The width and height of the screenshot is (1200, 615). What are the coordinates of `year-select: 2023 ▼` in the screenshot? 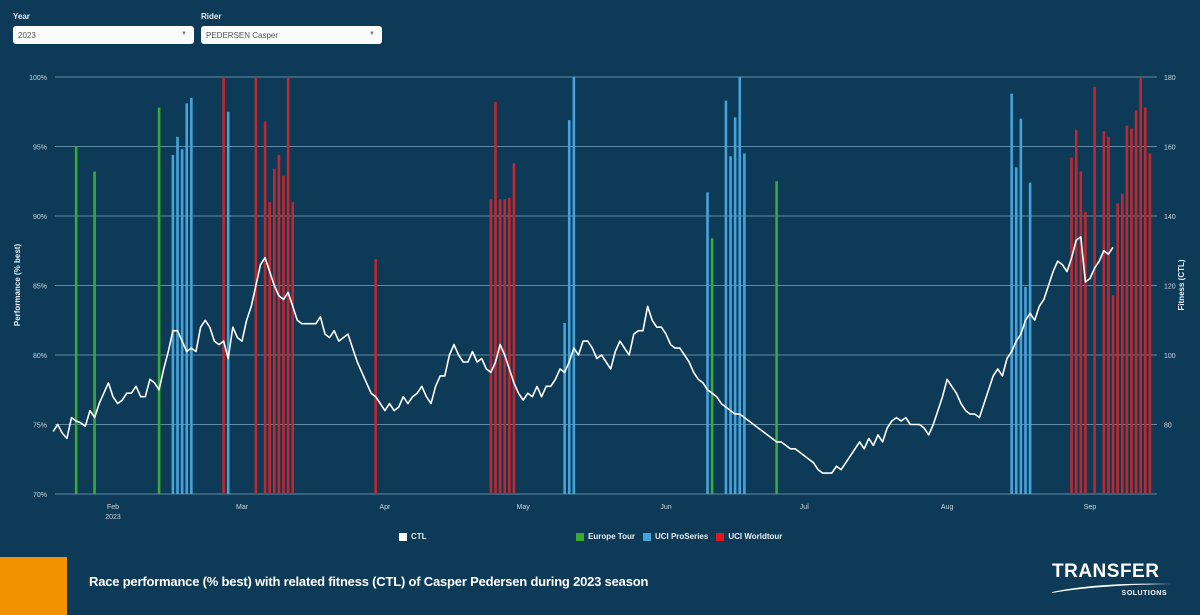 It's located at (103, 35).